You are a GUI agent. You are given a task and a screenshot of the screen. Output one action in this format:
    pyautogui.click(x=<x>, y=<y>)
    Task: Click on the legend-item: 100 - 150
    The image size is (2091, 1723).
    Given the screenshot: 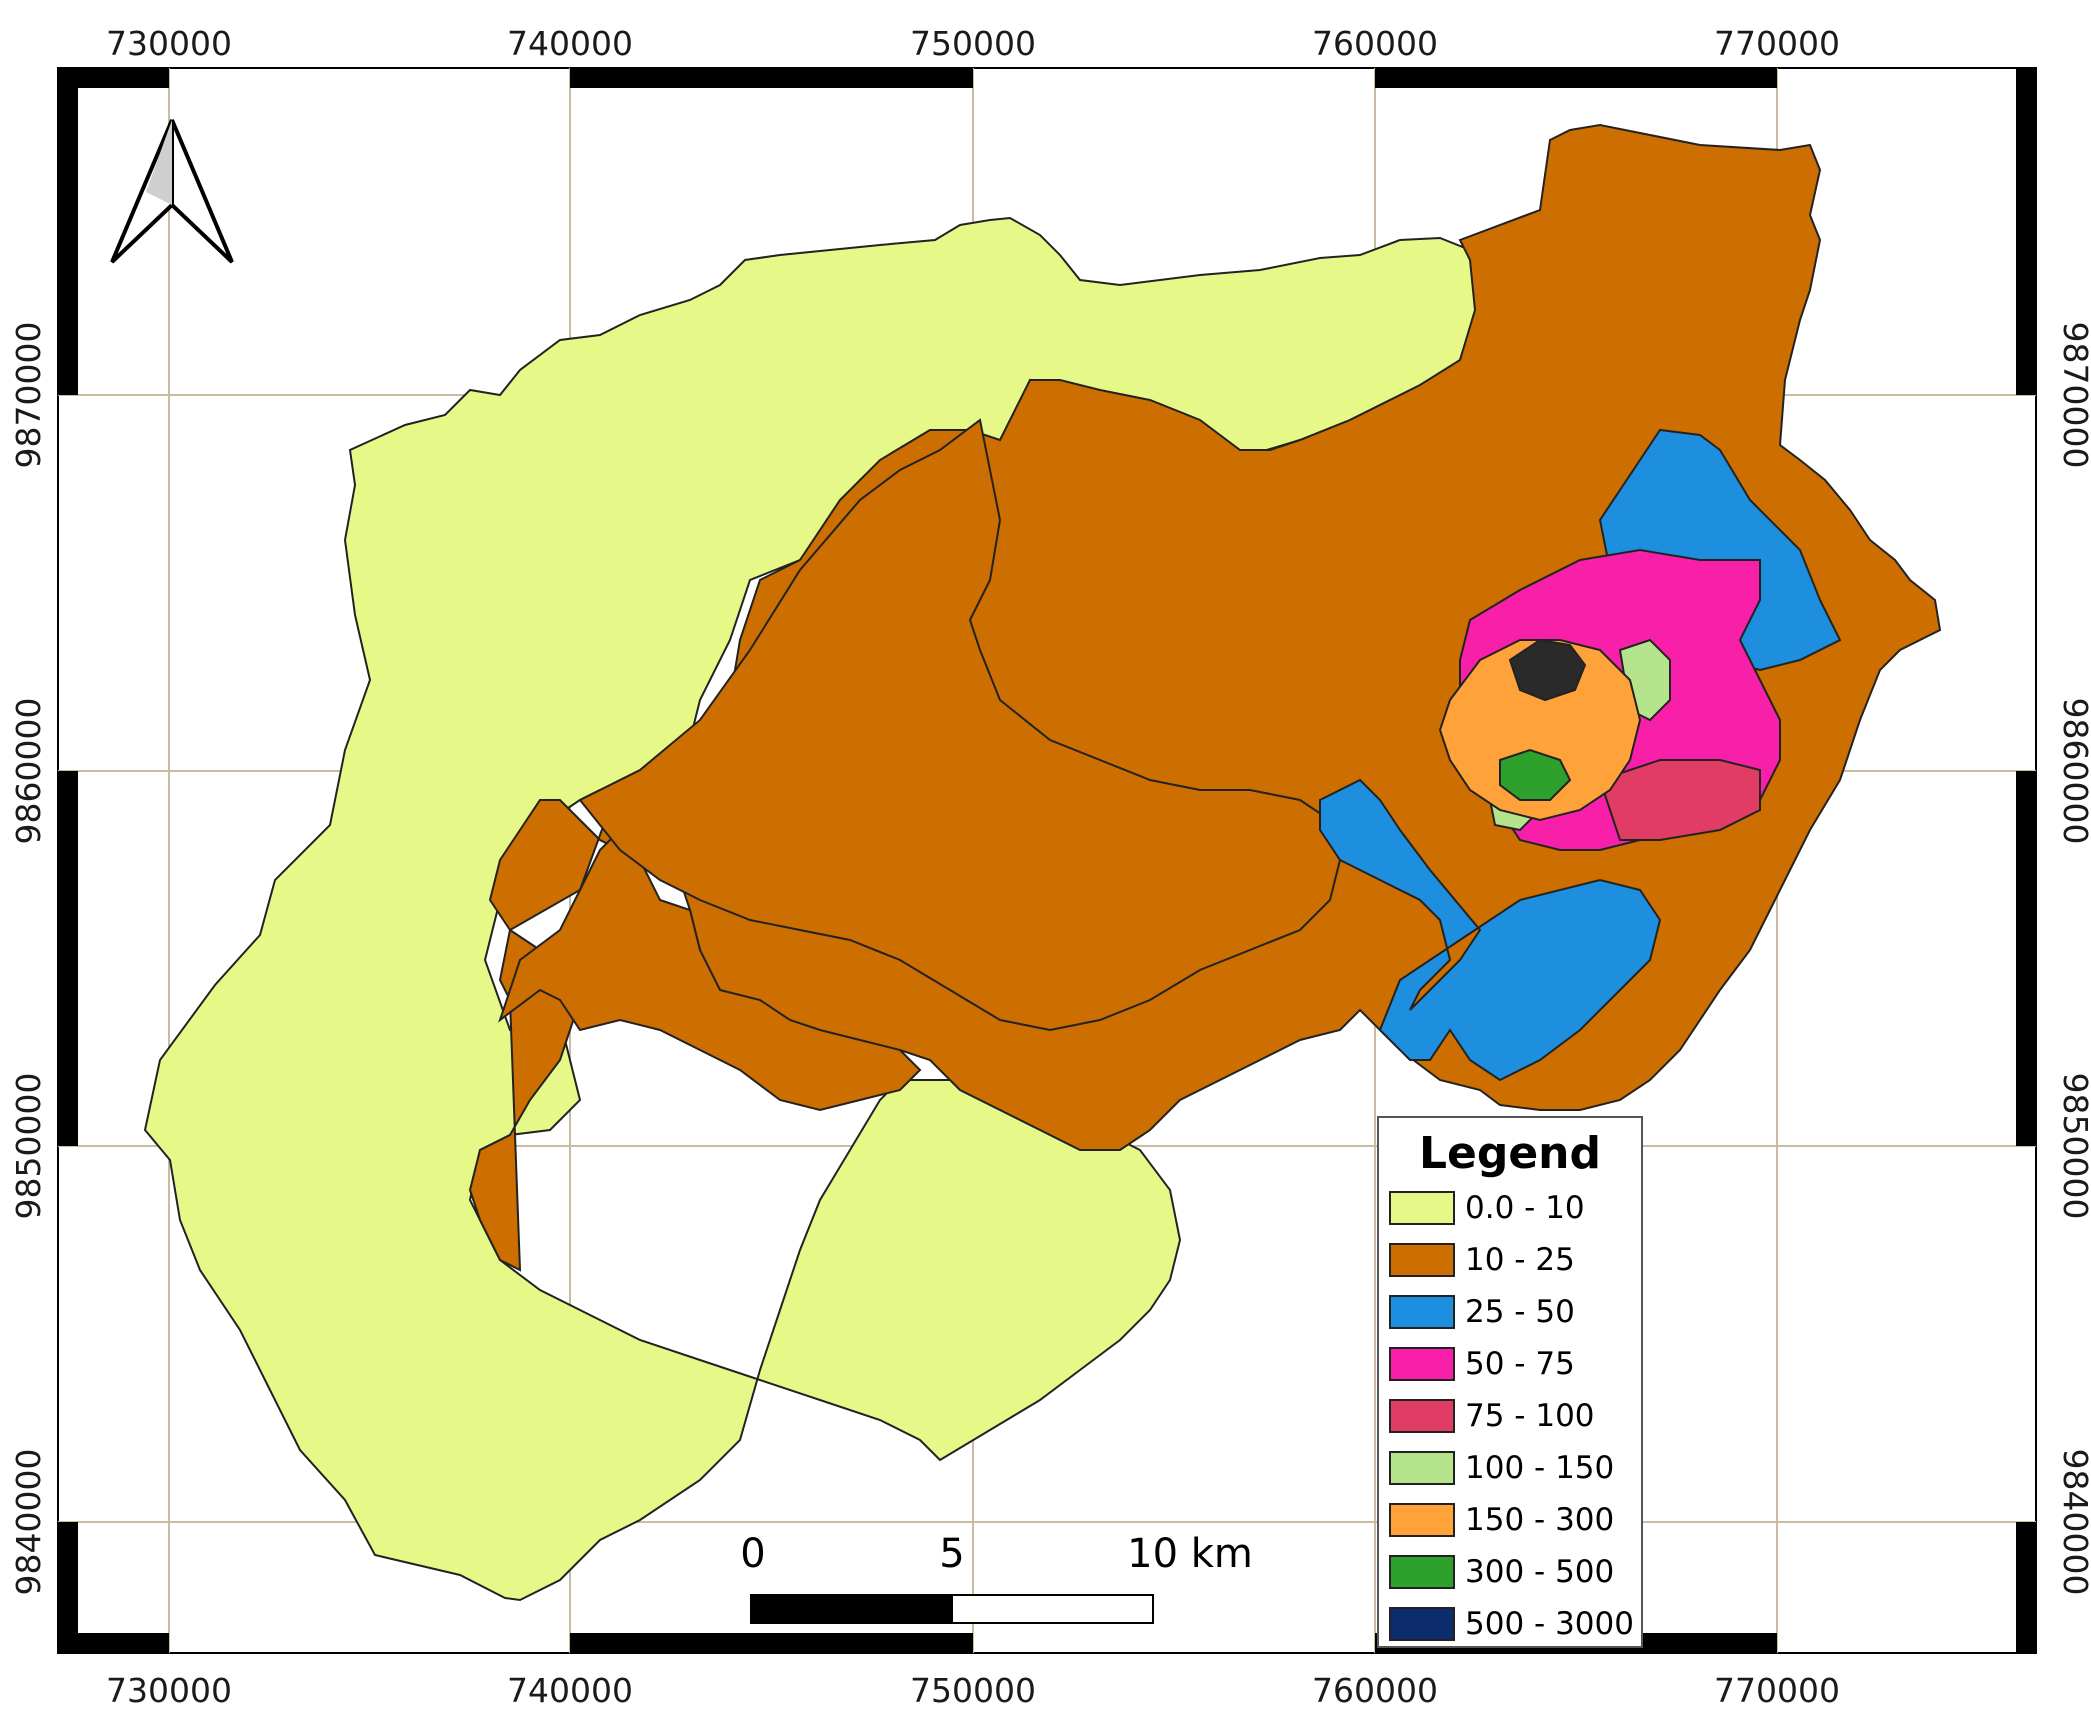 What is the action you would take?
    pyautogui.click(x=1510, y=1468)
    